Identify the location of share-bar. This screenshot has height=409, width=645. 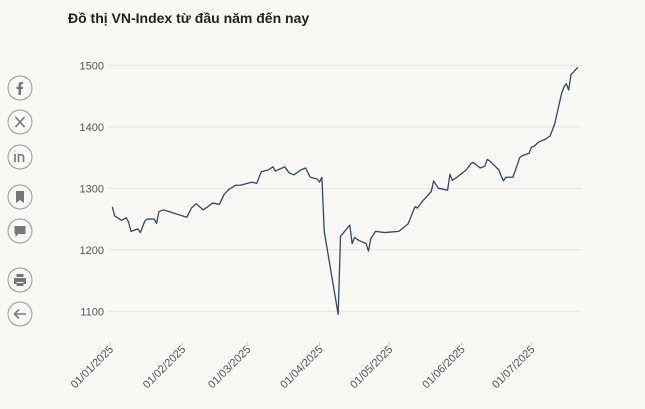
(20, 201).